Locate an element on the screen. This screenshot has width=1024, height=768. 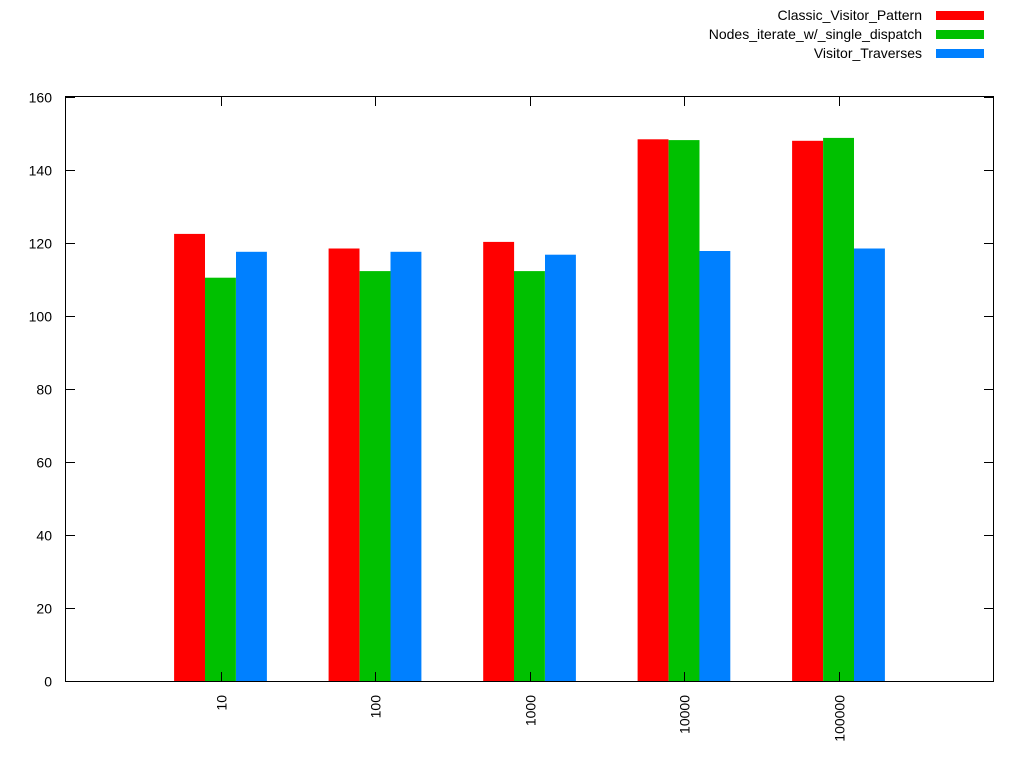
legend-label: Nodes_iterate_w/_single_dispatch is located at coordinates (815, 34).